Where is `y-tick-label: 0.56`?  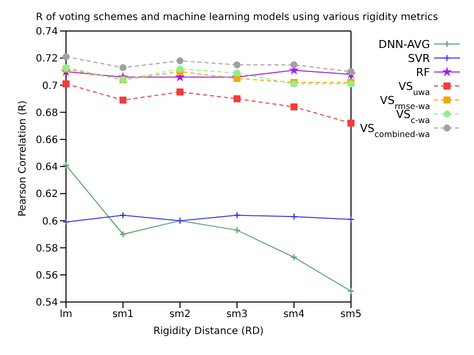
y-tick-label: 0.56 is located at coordinates (47, 276).